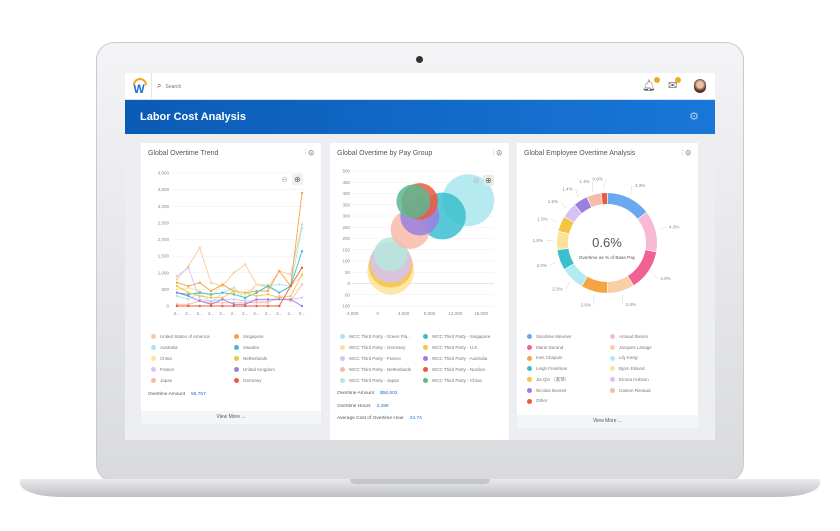 The image size is (840, 531). What do you see at coordinates (372, 349) in the screenshot?
I see `legend-item: WCC Third Party - Germany` at bounding box center [372, 349].